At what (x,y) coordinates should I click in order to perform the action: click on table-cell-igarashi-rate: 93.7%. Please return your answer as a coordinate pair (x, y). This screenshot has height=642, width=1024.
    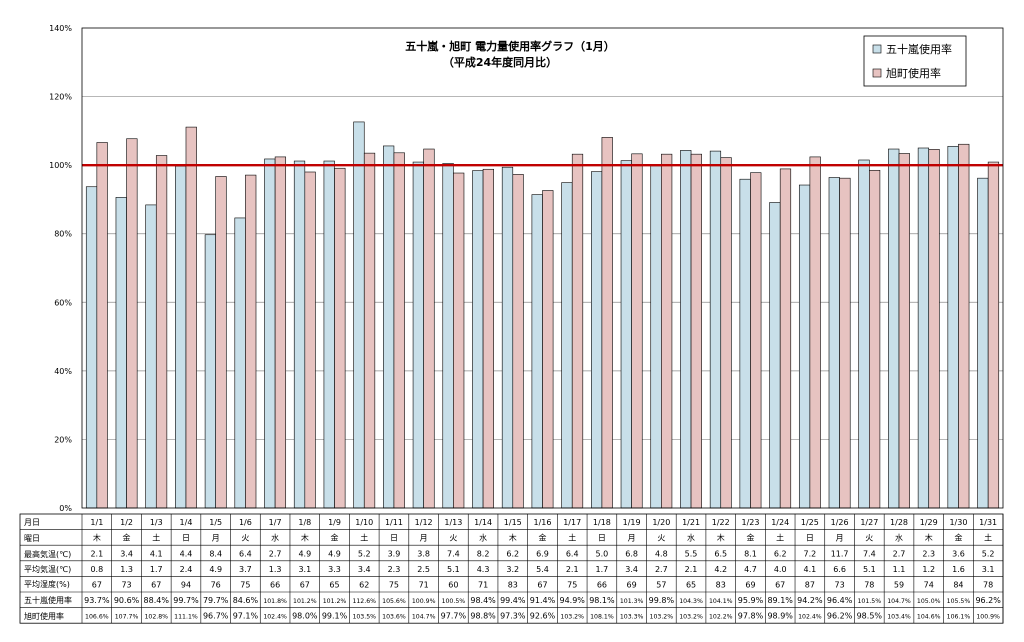
    Looking at the image, I should click on (97, 600).